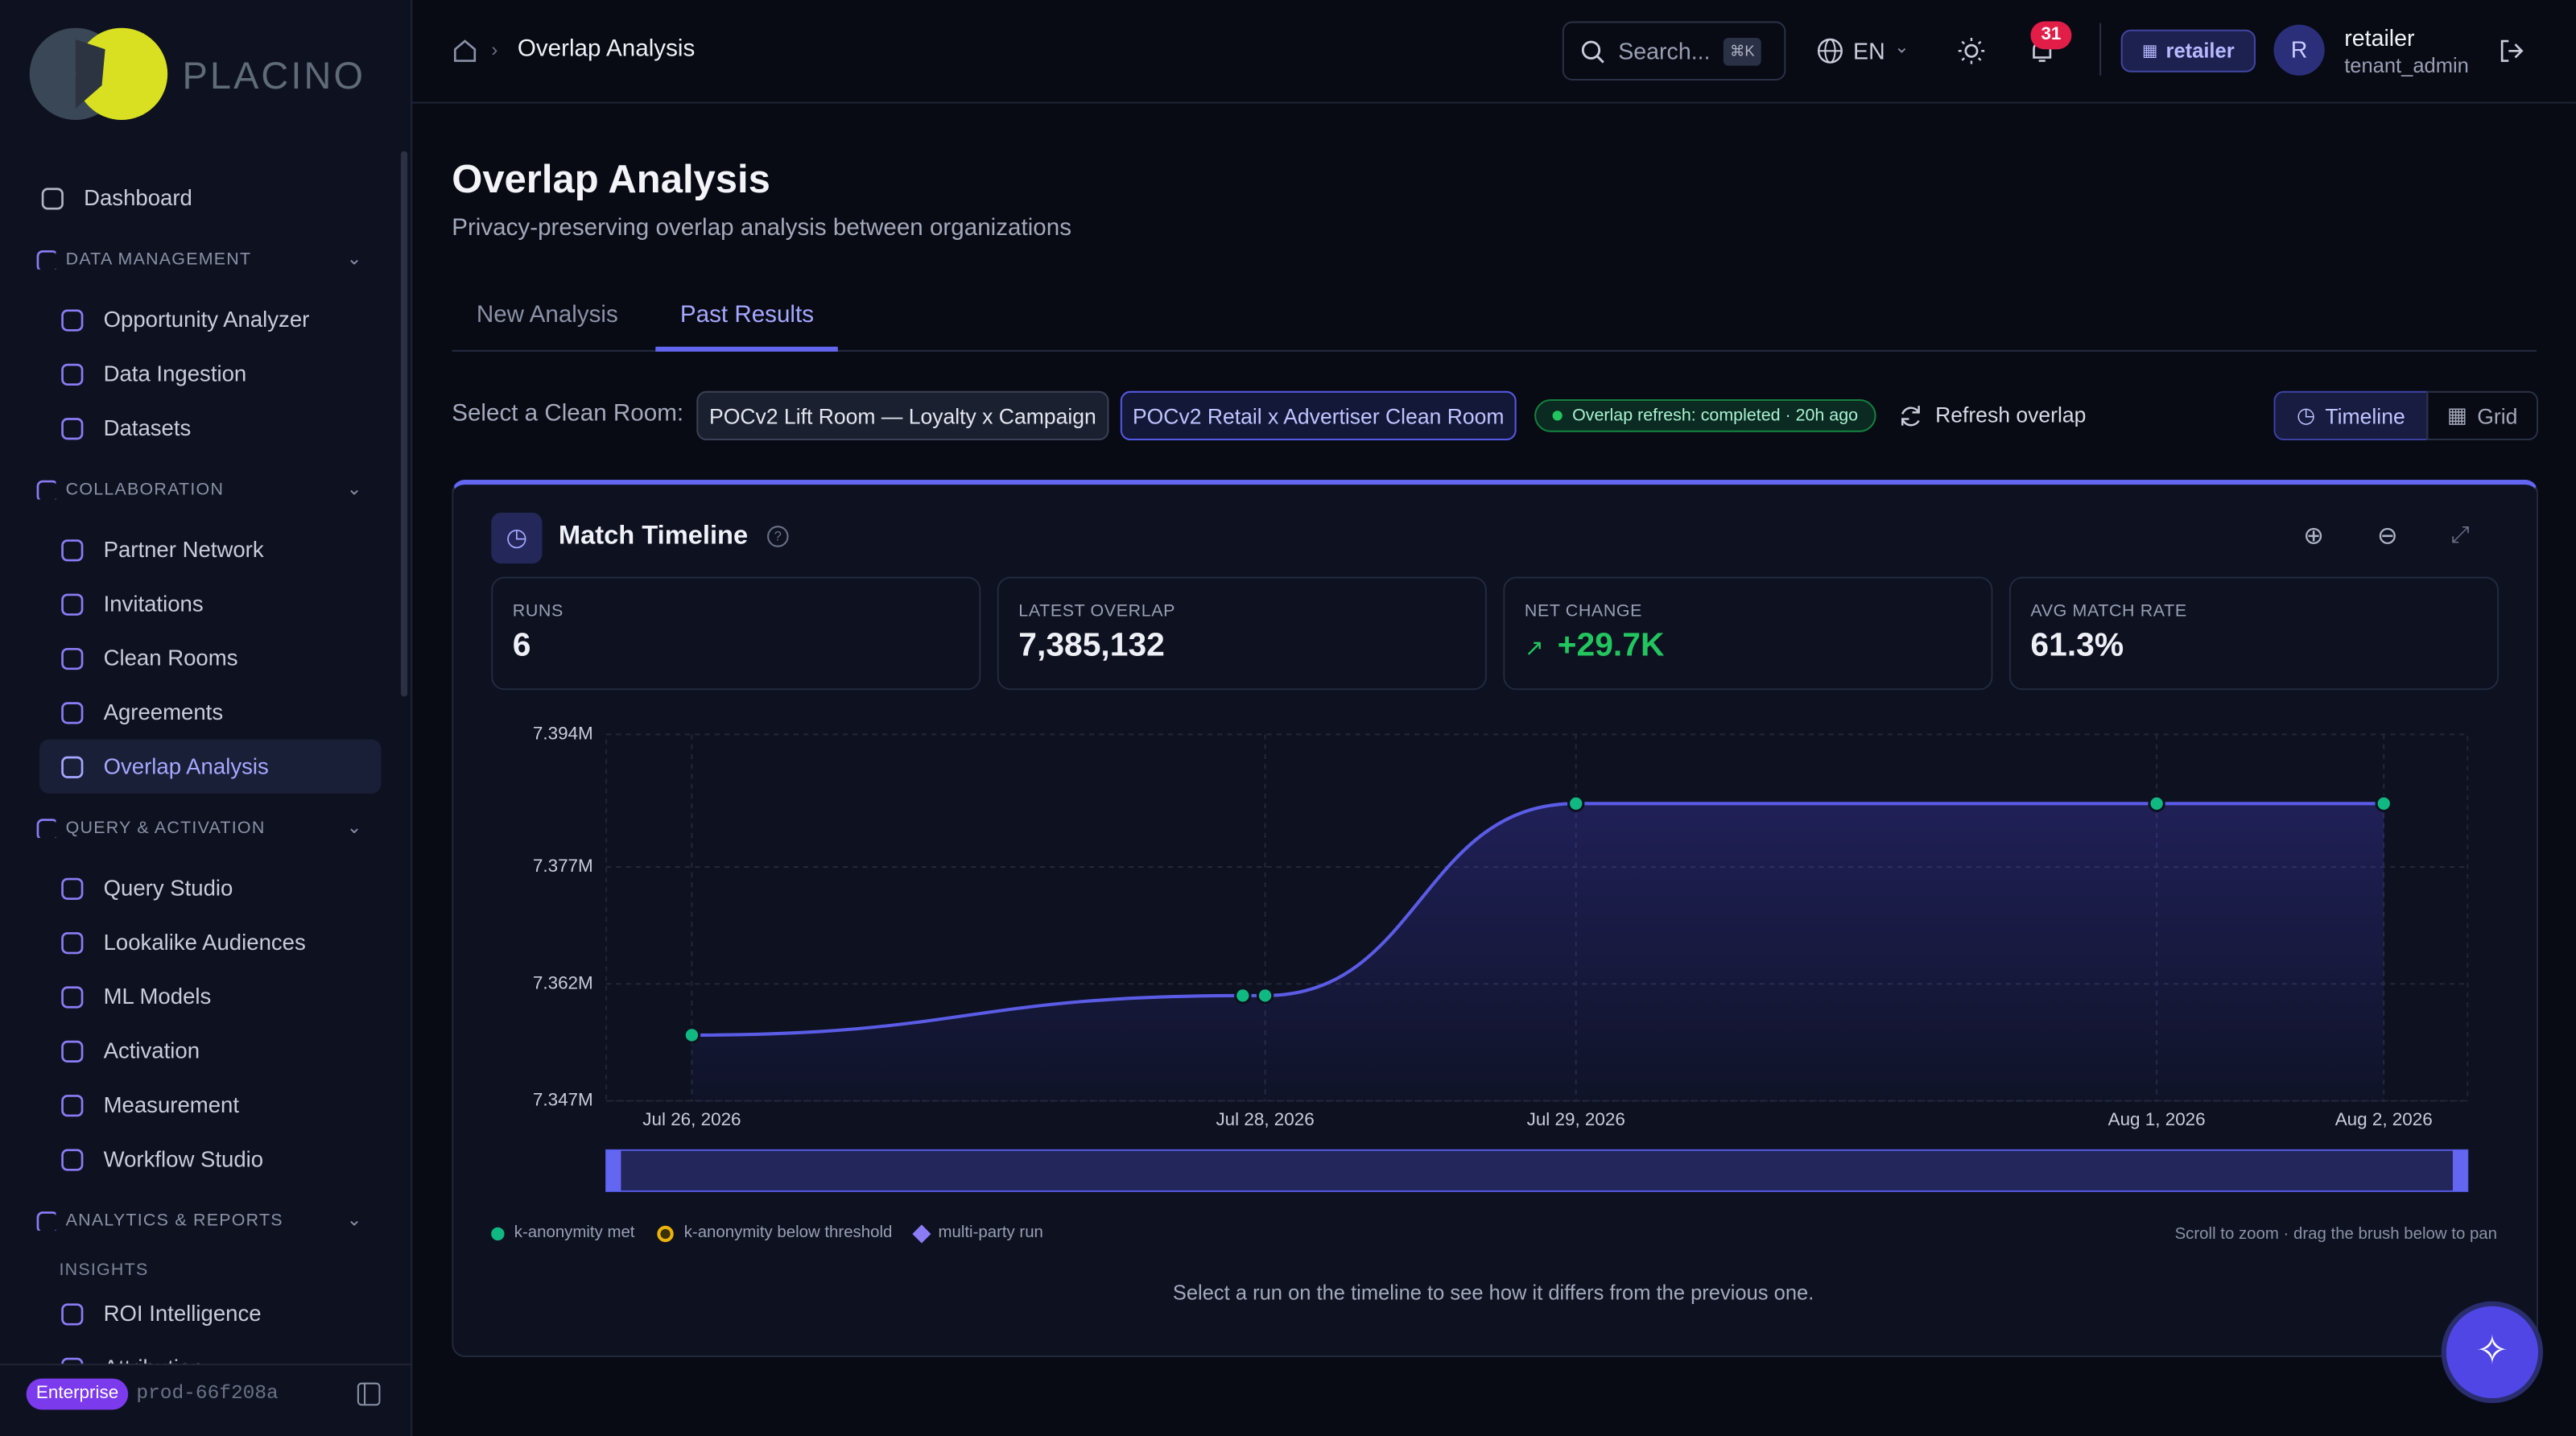  I want to click on nav-item: Invitations, so click(210, 603).